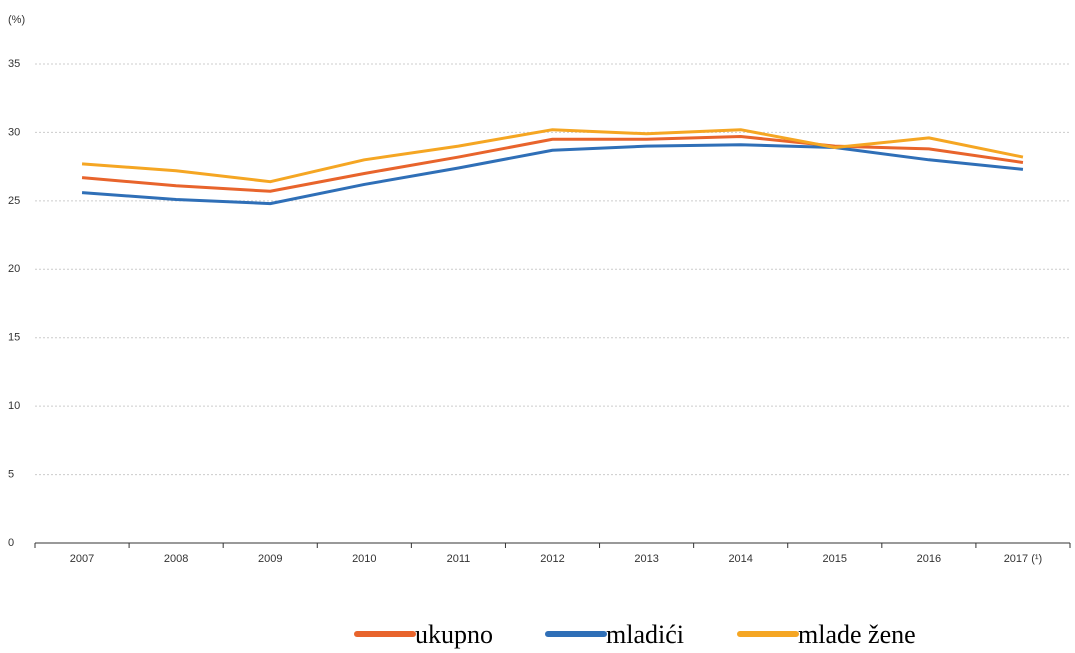 The width and height of the screenshot is (1075, 653). I want to click on y-tick-label: 15, so click(14, 338).